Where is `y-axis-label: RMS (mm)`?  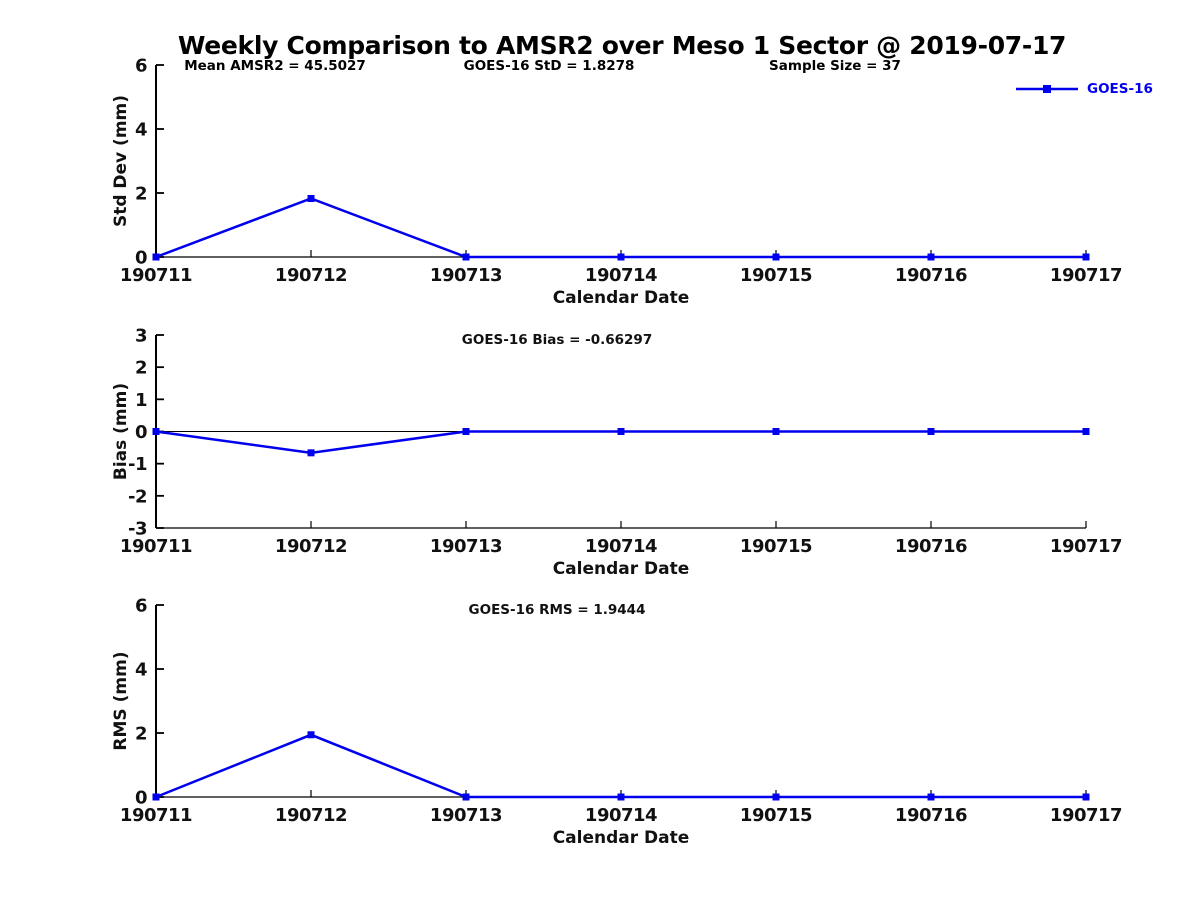
y-axis-label: RMS (mm) is located at coordinates (121, 700).